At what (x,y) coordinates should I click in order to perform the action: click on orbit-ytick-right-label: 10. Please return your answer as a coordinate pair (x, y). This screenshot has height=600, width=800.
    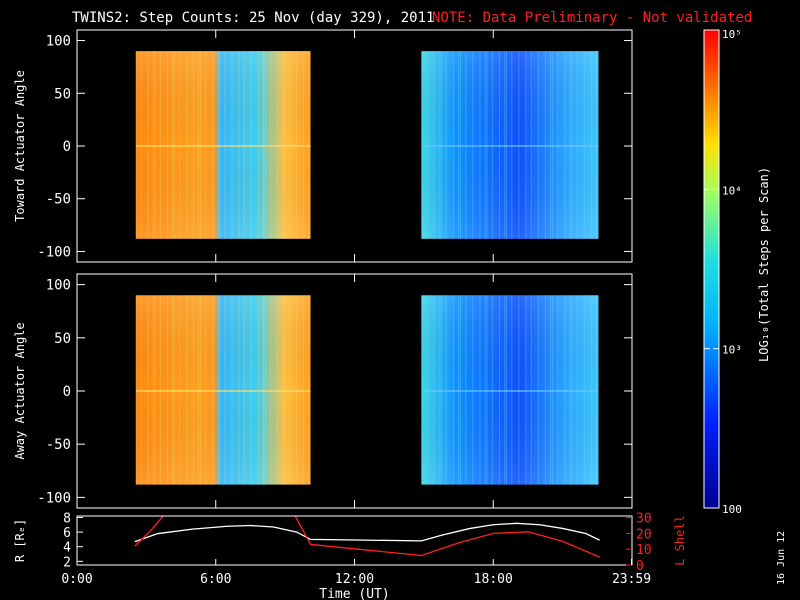
    Looking at the image, I should click on (644, 550).